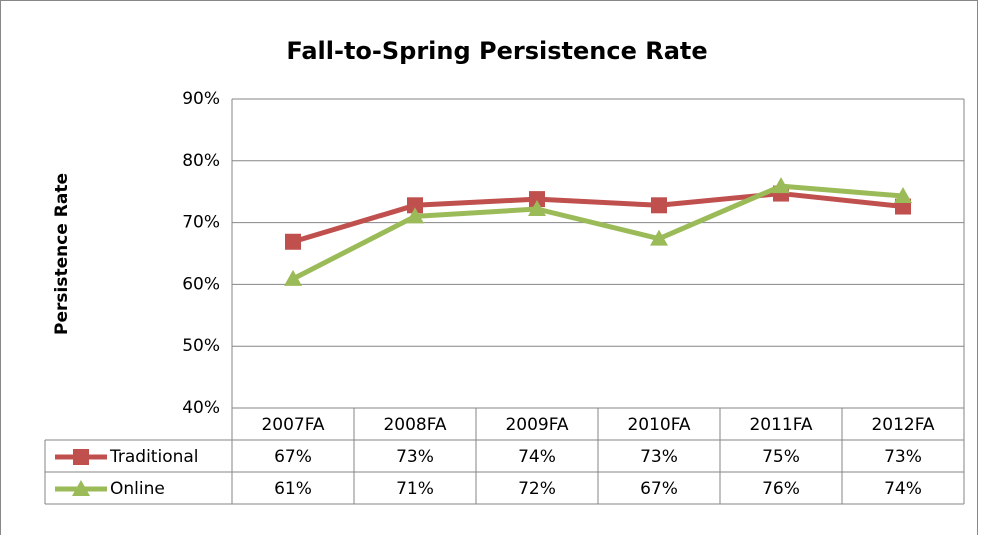 This screenshot has width=984, height=535. What do you see at coordinates (902, 425) in the screenshot?
I see `x-tick-label: 2012FA` at bounding box center [902, 425].